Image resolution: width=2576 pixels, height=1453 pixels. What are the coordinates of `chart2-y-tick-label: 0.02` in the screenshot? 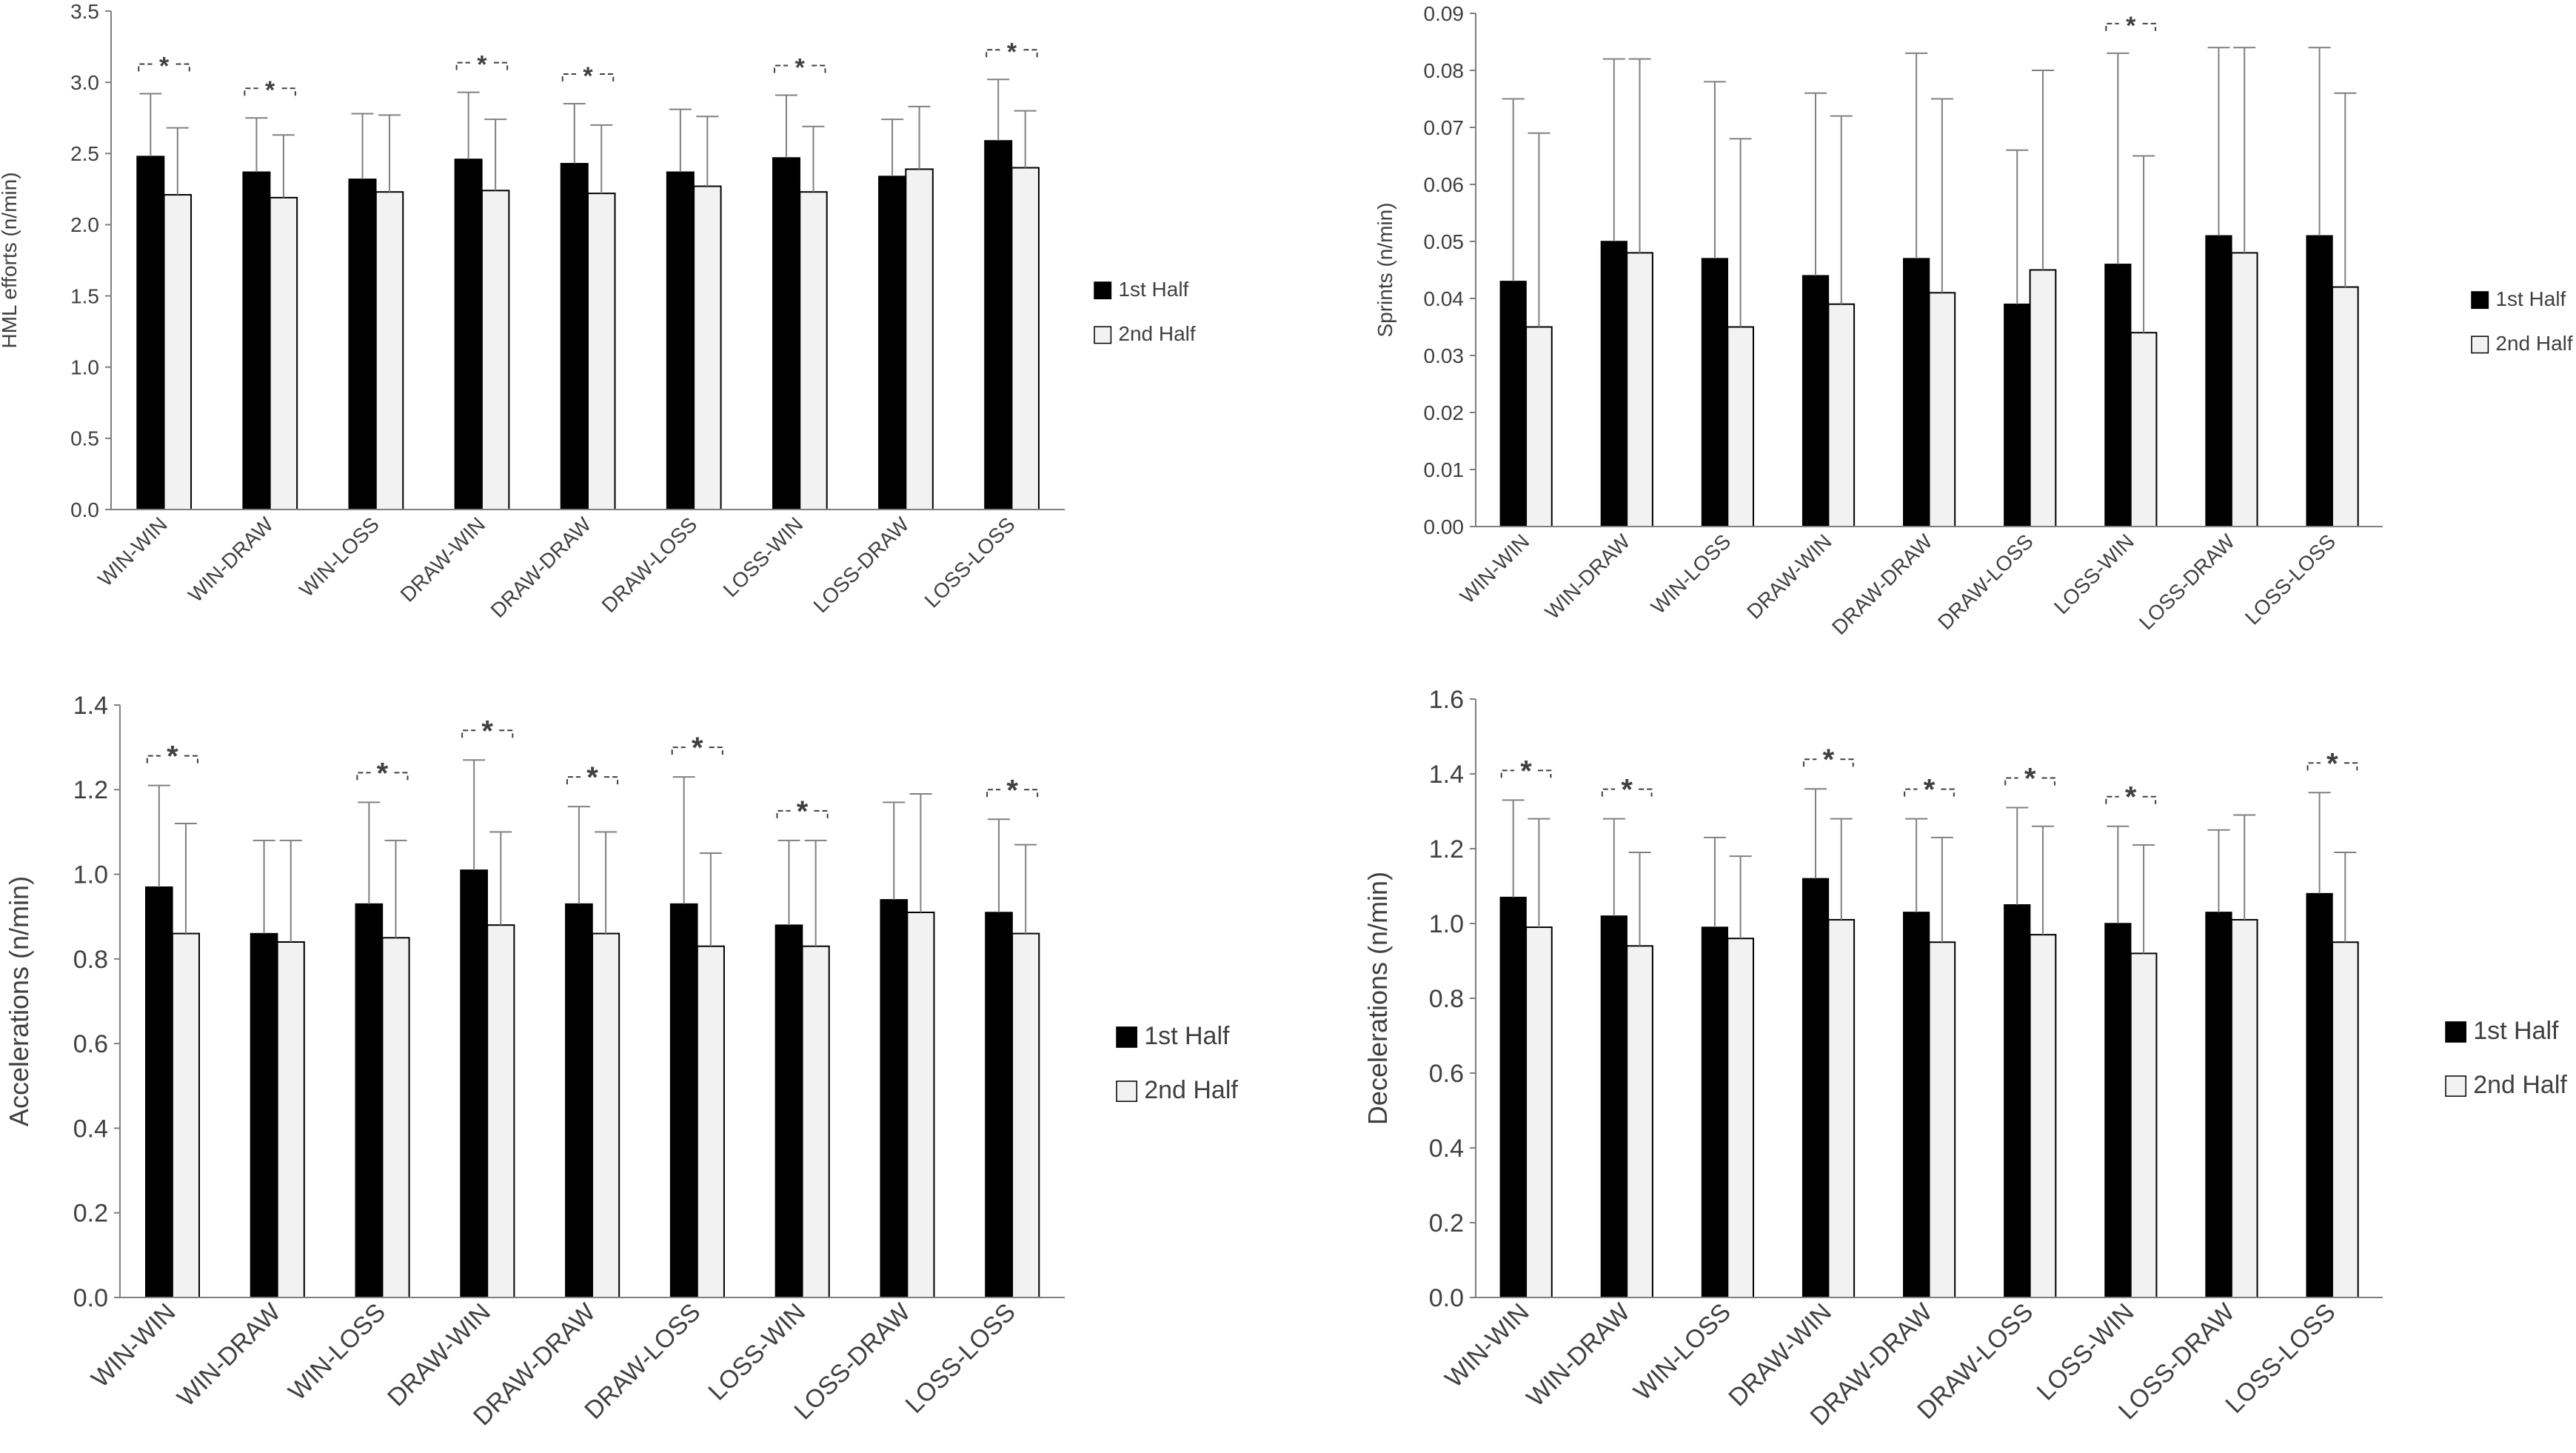 It's located at (1444, 412).